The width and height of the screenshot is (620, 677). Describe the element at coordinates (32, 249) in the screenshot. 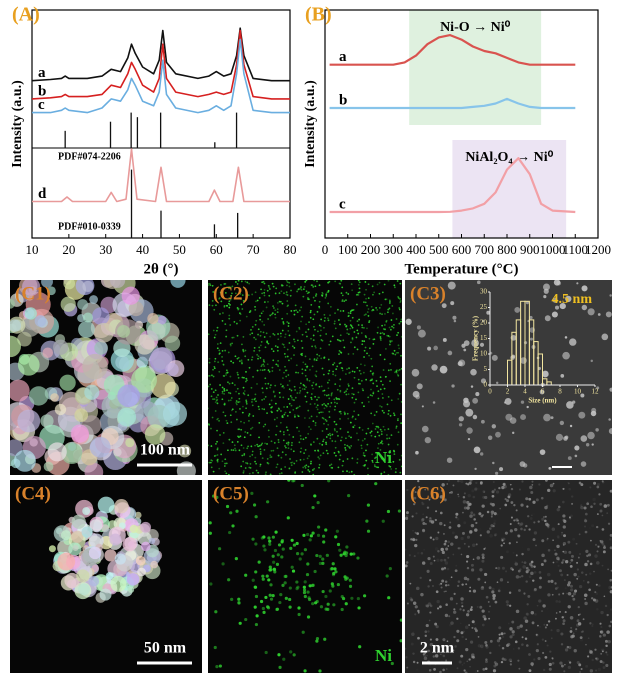

I see `x-tick-label: 10` at that location.